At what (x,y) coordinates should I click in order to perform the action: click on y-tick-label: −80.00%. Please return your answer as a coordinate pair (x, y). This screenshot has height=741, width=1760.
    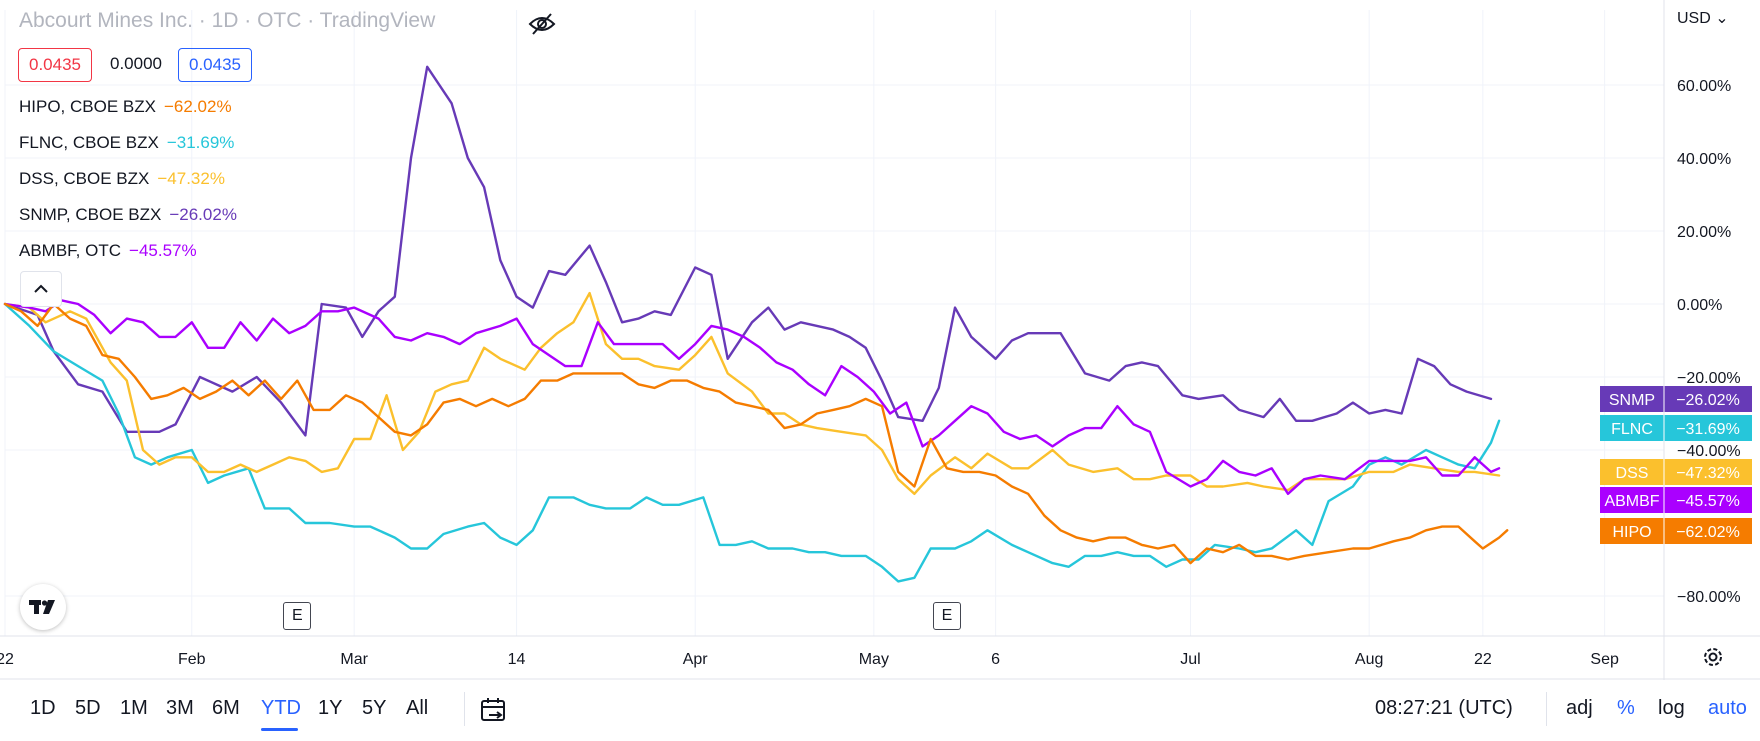
    Looking at the image, I should click on (1709, 597).